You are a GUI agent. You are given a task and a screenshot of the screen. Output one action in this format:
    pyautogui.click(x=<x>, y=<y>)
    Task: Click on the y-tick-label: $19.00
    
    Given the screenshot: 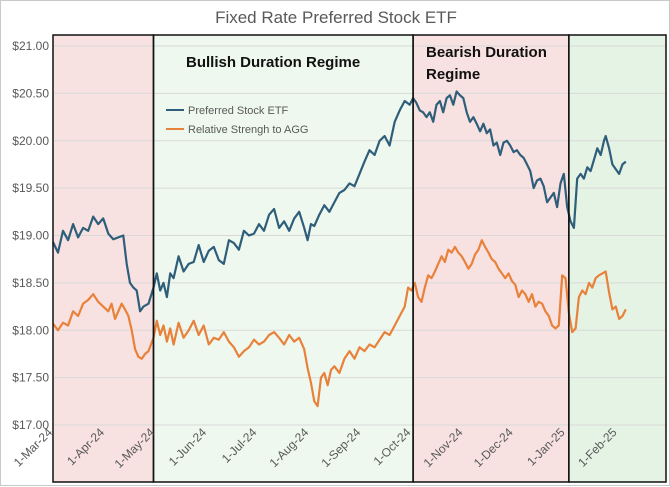 What is the action you would take?
    pyautogui.click(x=30, y=236)
    